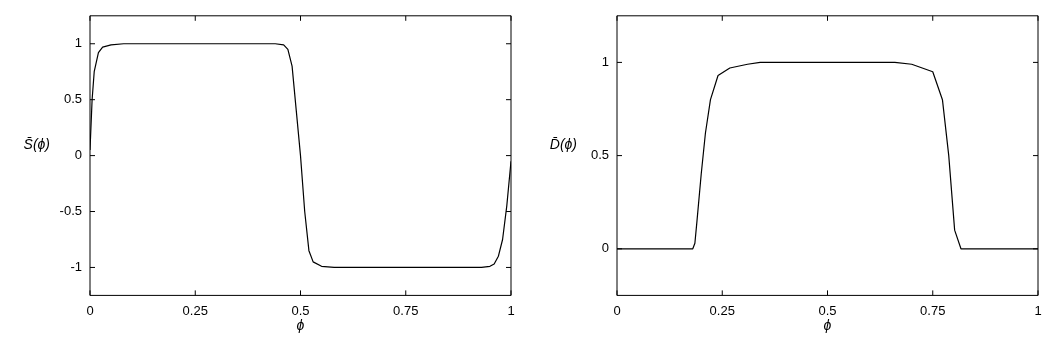 The width and height of the screenshot is (1054, 357). Describe the element at coordinates (36, 144) in the screenshot. I see `y-axis-title: S̄(ϕ)` at that location.